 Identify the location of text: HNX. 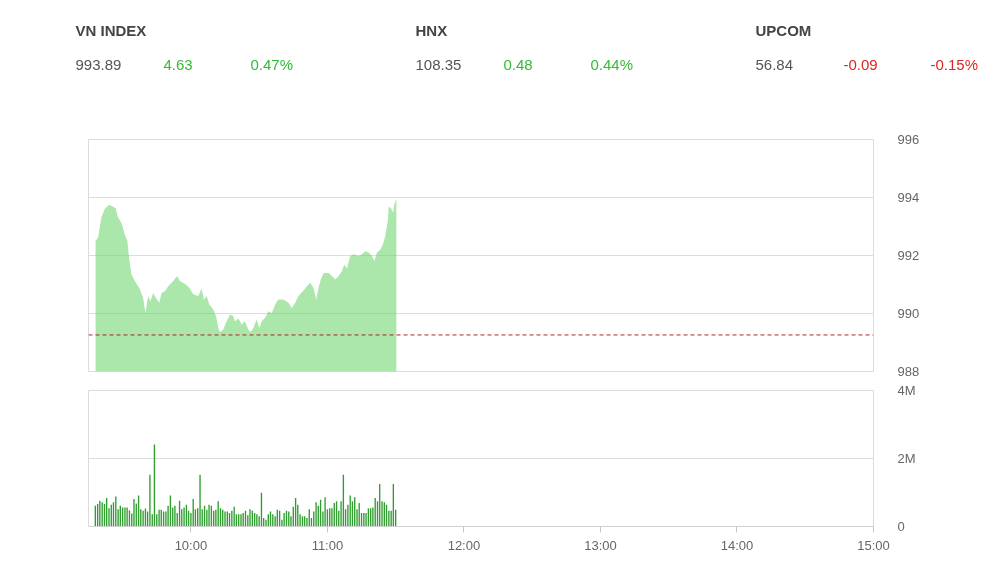
(431, 30).